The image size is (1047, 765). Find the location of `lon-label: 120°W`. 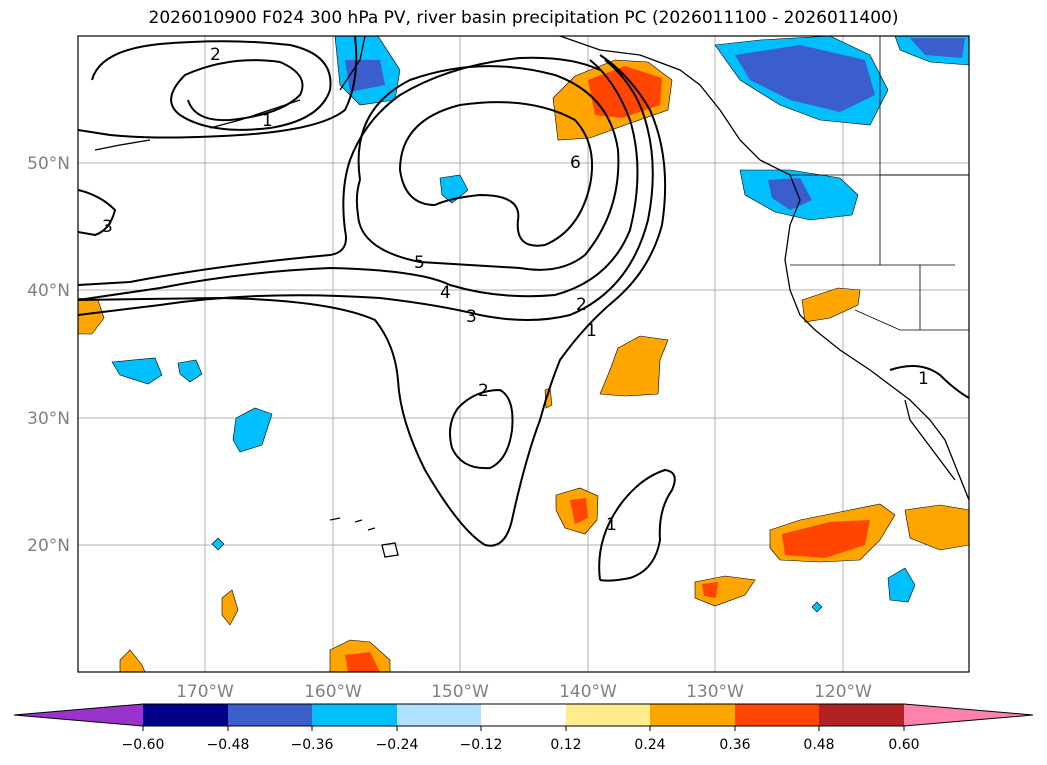

lon-label: 120°W is located at coordinates (843, 692).